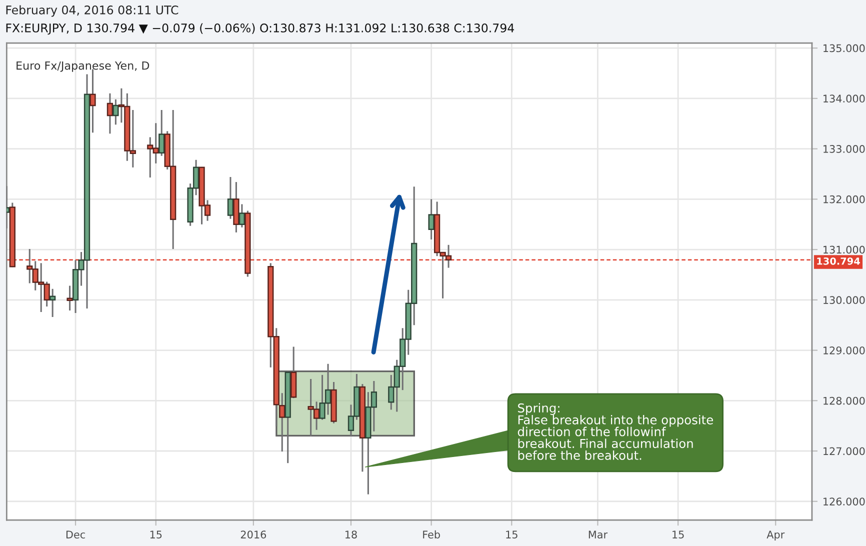 This screenshot has height=546, width=866. Describe the element at coordinates (844, 400) in the screenshot. I see `y-tick-label: 128.000` at that location.